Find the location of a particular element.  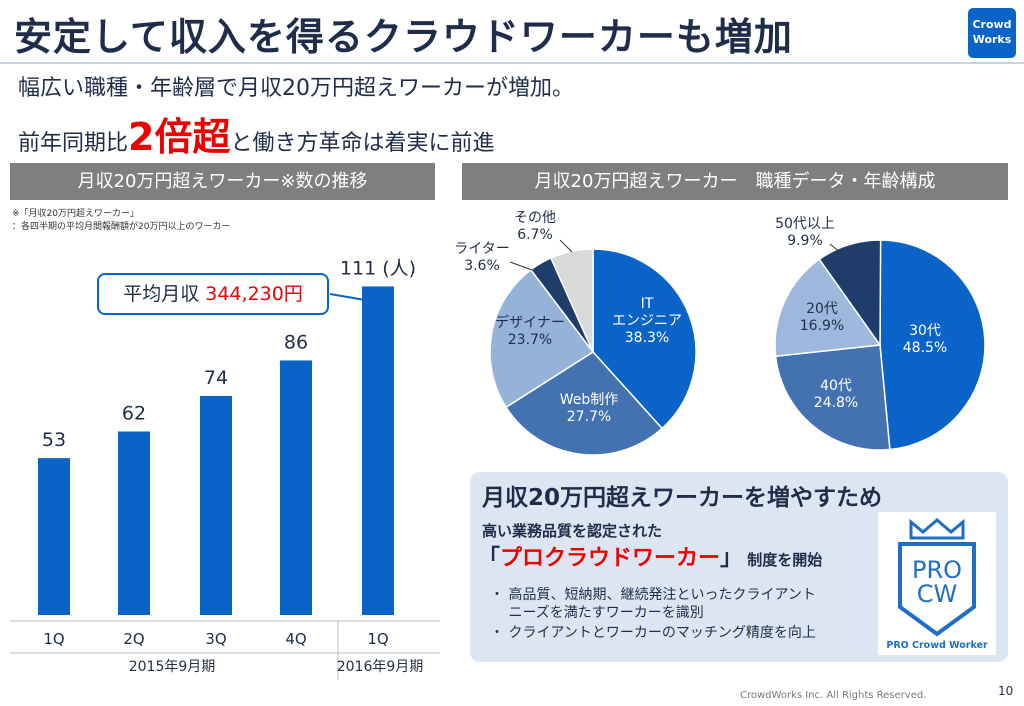

slice-label: IT is located at coordinates (647, 304).